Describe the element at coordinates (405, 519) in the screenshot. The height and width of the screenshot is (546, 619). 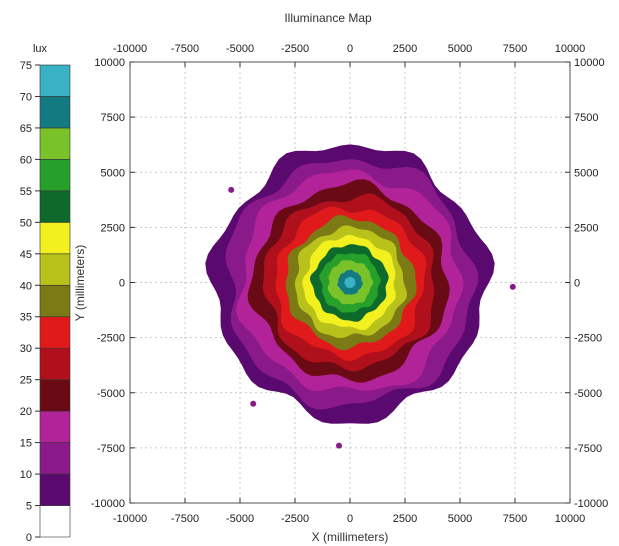
I see `x-tick-label-bottom: 2500` at that location.